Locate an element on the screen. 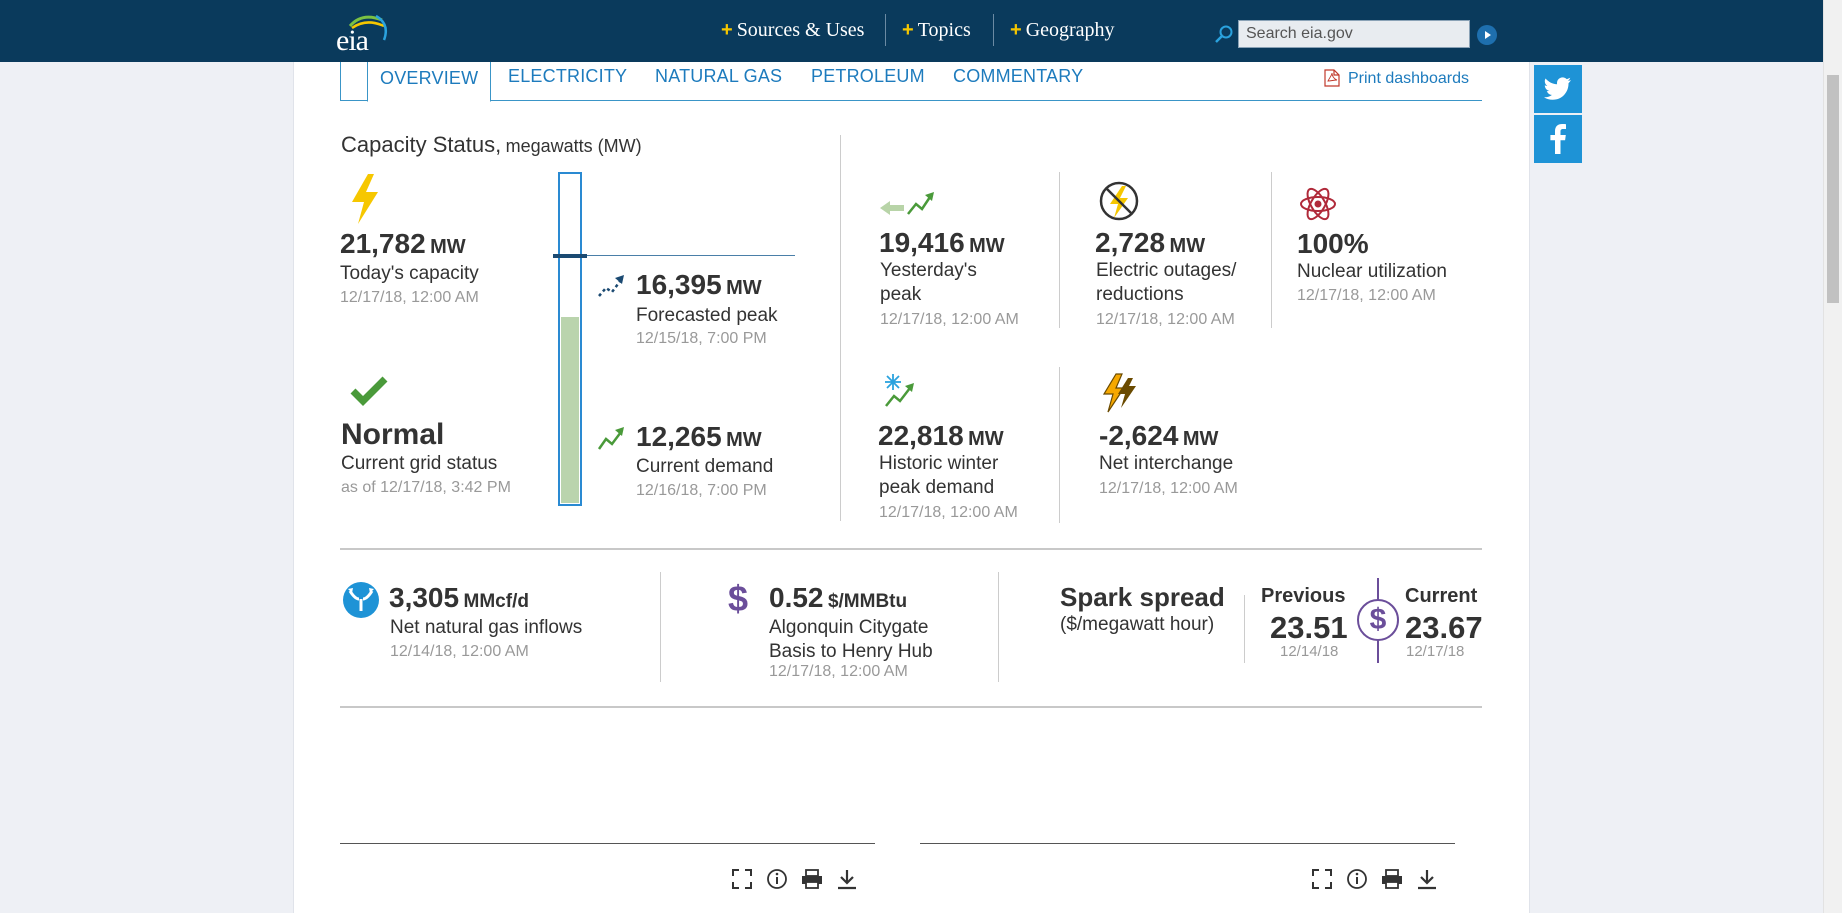 The image size is (1842, 913). winter-peak-value: 22,818 MW is located at coordinates (941, 435).